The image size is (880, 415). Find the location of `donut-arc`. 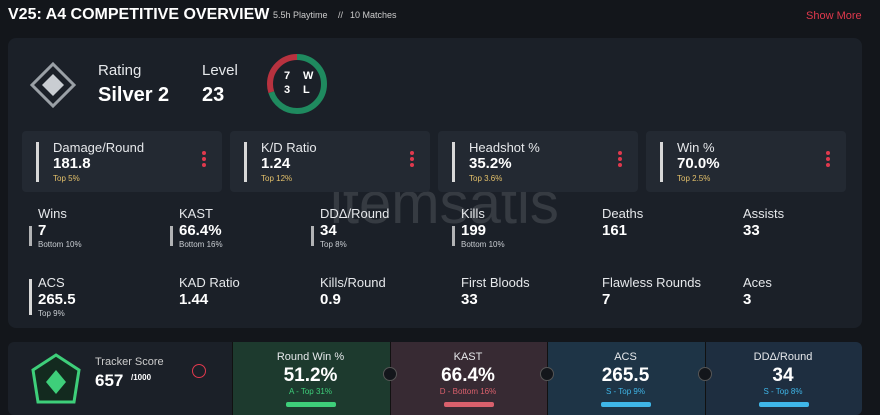

donut-arc is located at coordinates (297, 84).